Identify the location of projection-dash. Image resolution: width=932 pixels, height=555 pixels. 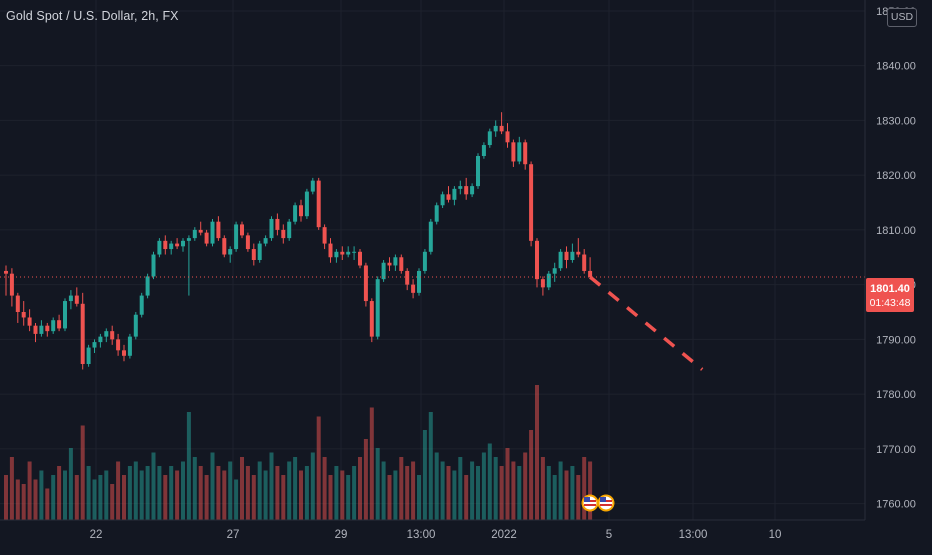
(646, 323).